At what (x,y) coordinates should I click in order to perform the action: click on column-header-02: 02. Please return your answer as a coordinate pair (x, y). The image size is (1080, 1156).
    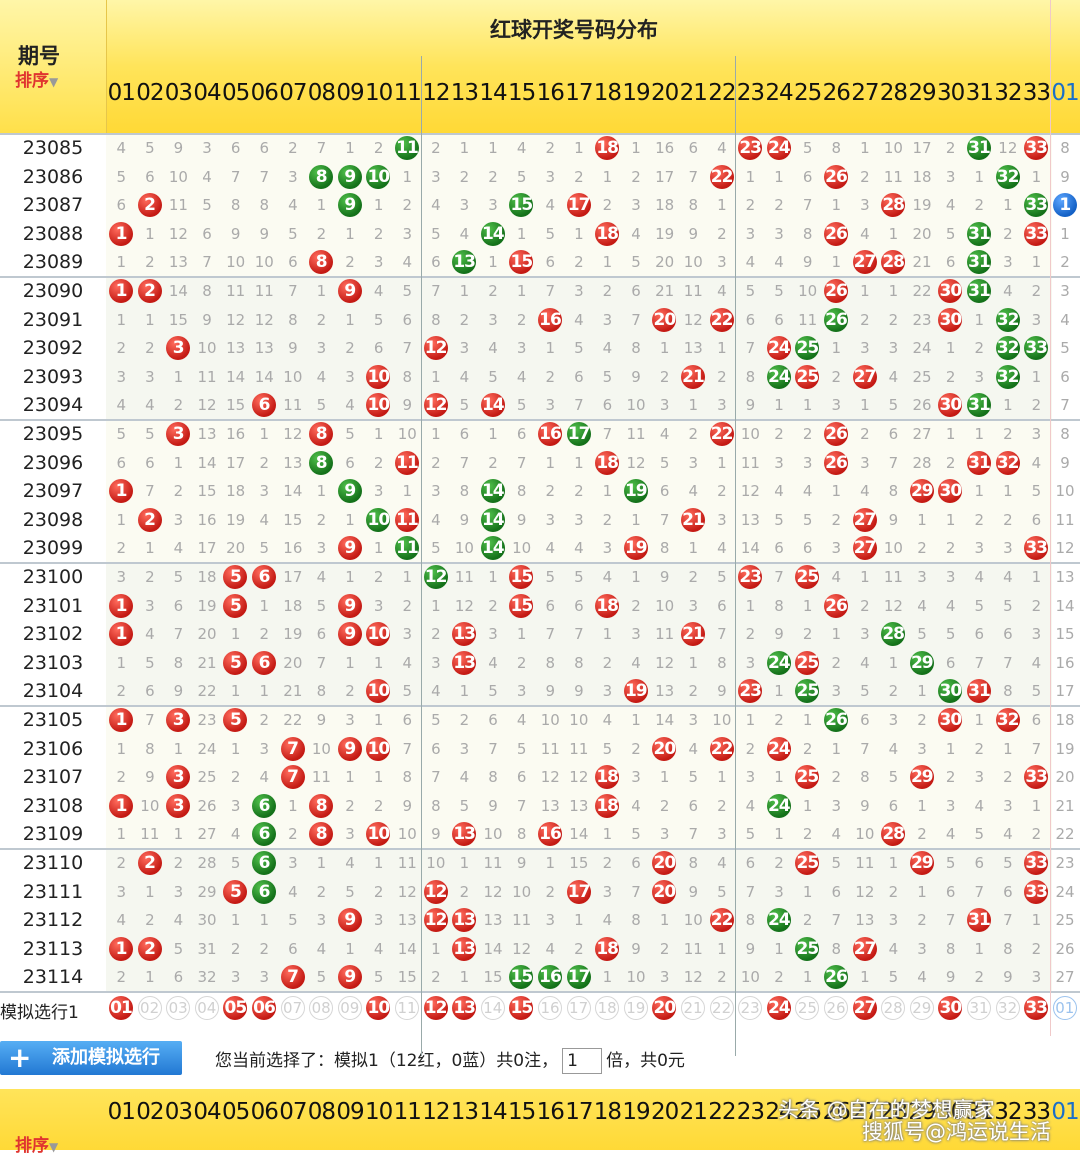
    Looking at the image, I should click on (150, 93).